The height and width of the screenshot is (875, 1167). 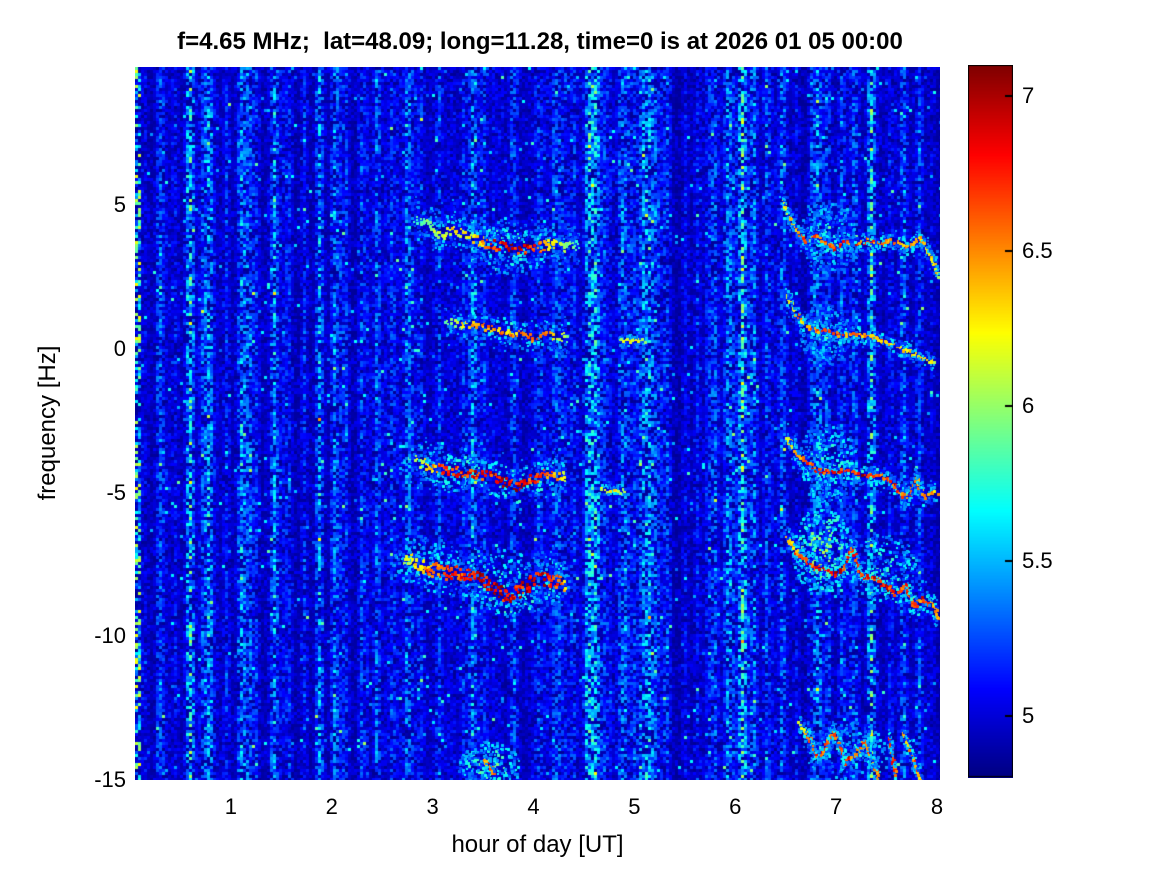 What do you see at coordinates (119, 348) in the screenshot?
I see `y-tick-label: 0` at bounding box center [119, 348].